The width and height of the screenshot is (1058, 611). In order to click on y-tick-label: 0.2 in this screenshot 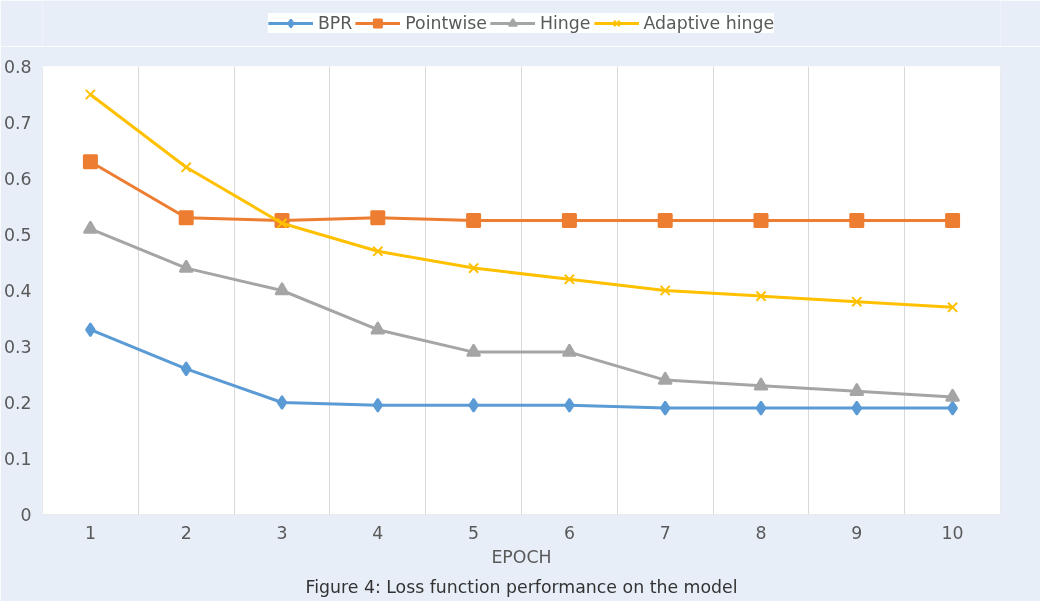, I will do `click(17, 403)`.